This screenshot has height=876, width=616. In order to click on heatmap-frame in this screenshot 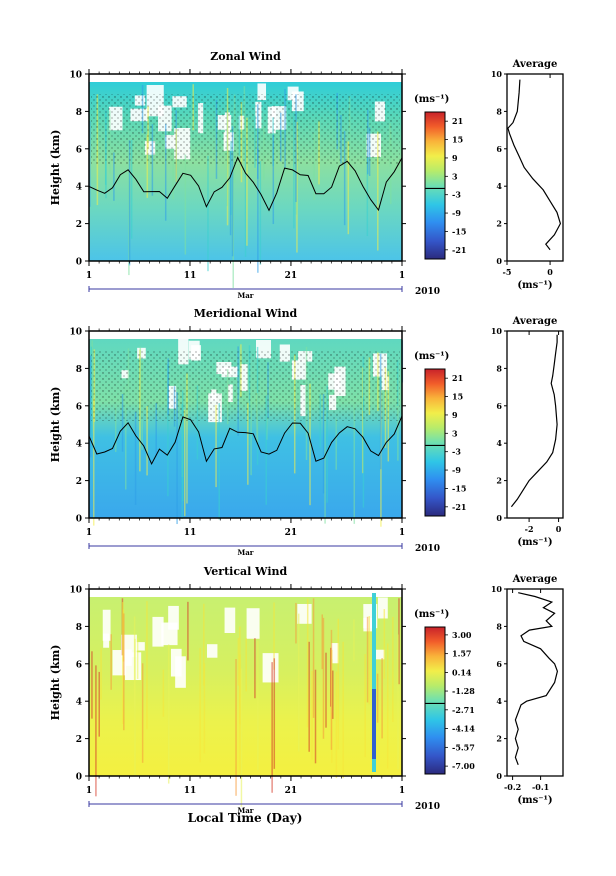, I will do `click(245, 424)`.